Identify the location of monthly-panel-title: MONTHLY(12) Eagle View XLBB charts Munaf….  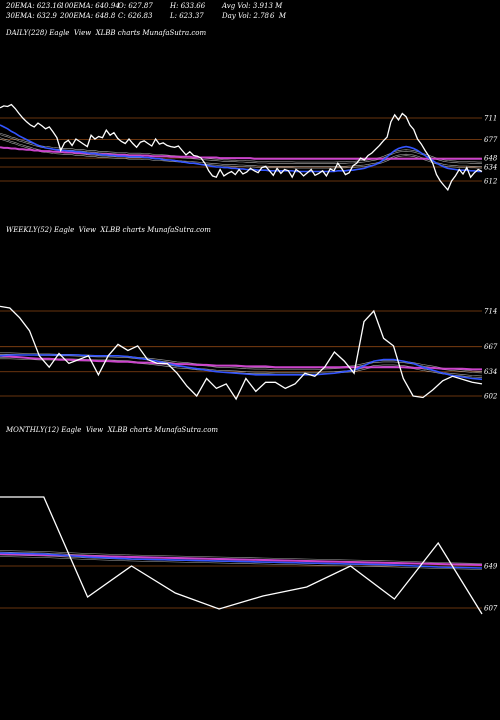
(112, 430).